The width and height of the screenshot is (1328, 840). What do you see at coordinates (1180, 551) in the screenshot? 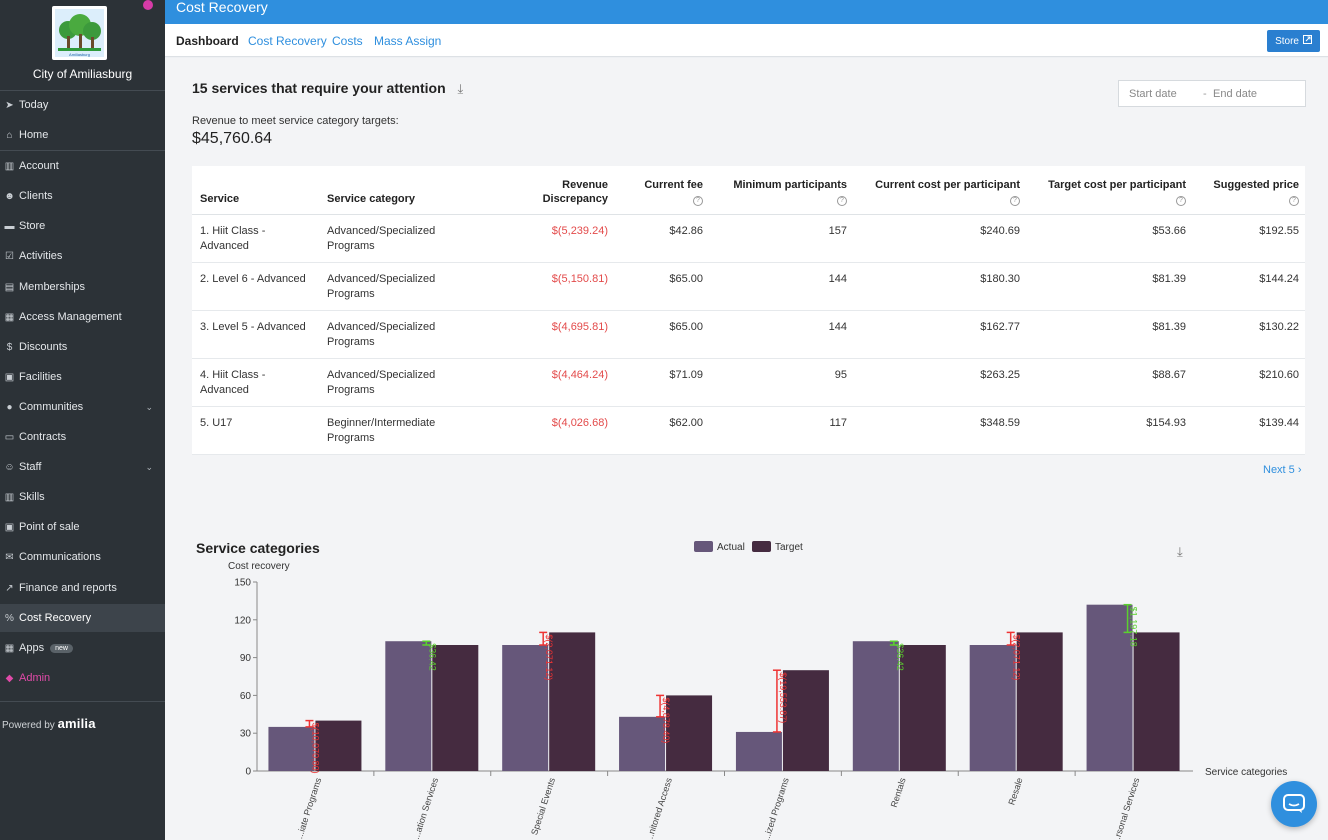
I see `chart-download-icon: ⤓` at bounding box center [1180, 551].